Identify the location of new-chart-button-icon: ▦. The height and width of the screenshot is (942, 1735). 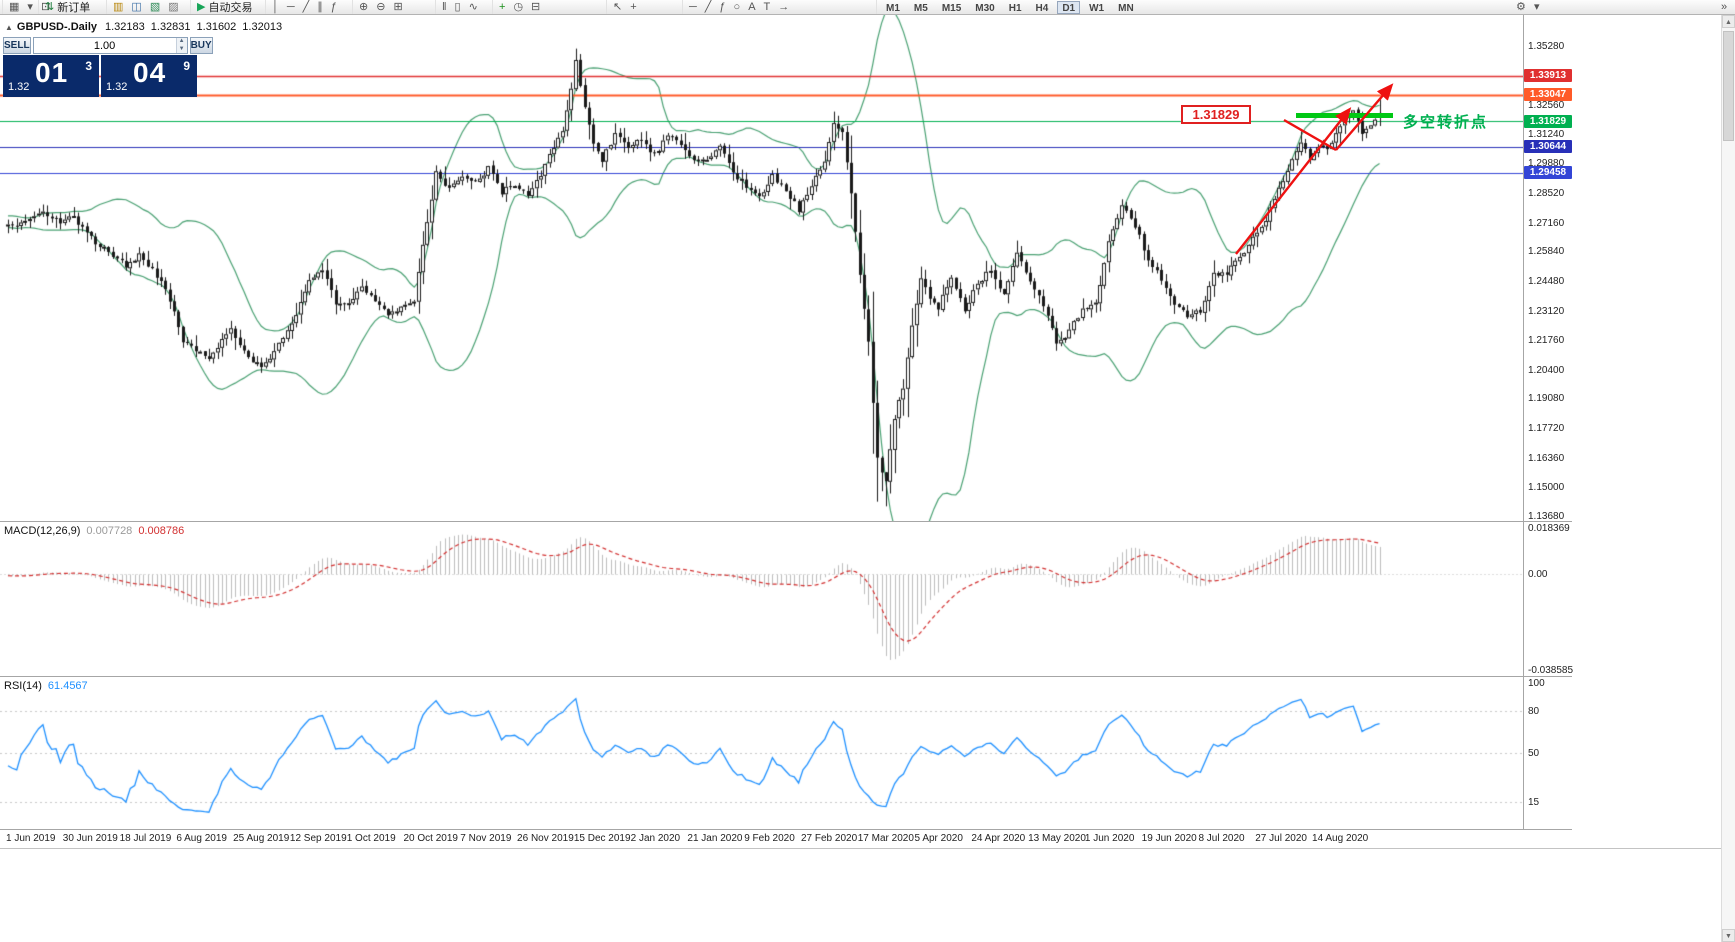
(14, 7).